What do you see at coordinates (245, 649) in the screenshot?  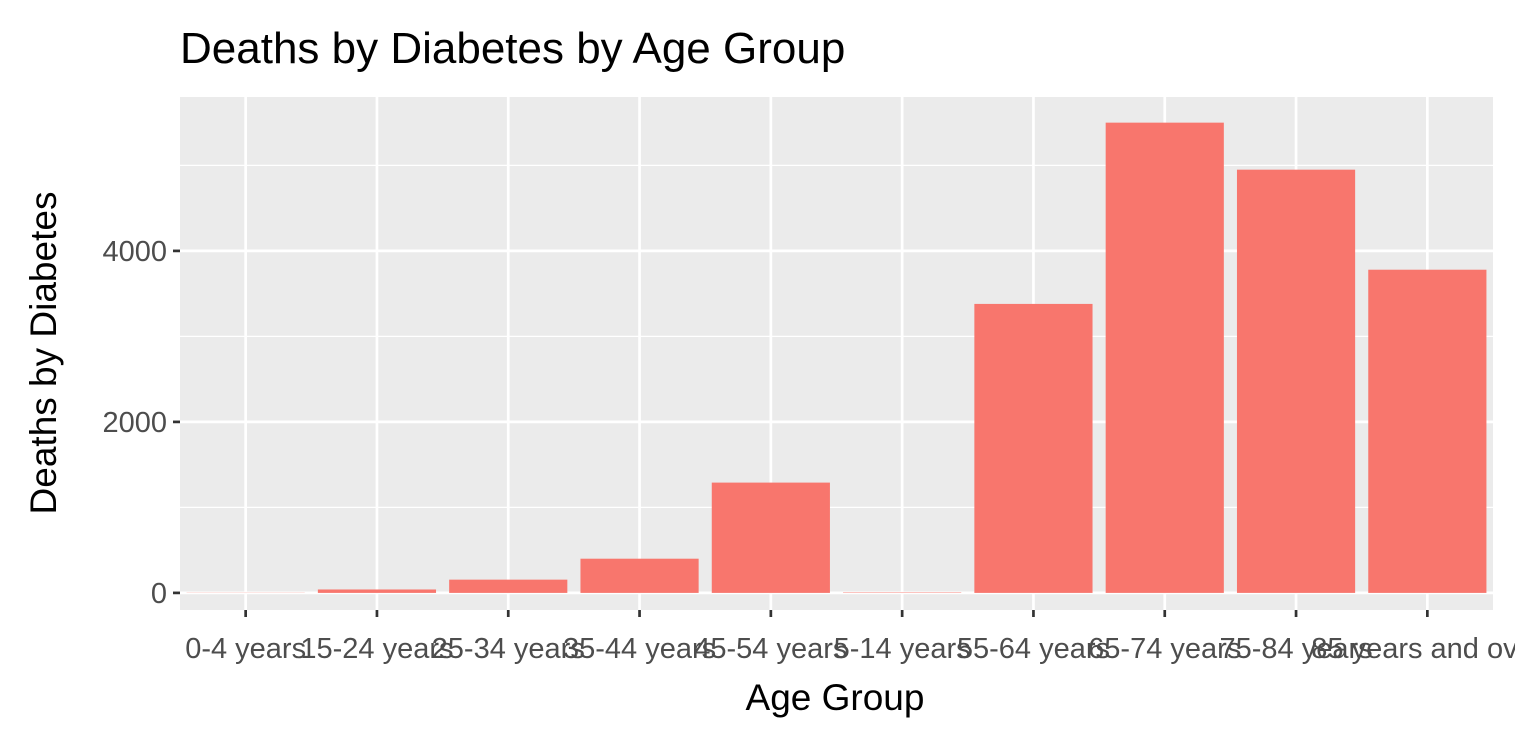 I see `x-tick-label: 0-4 years` at bounding box center [245, 649].